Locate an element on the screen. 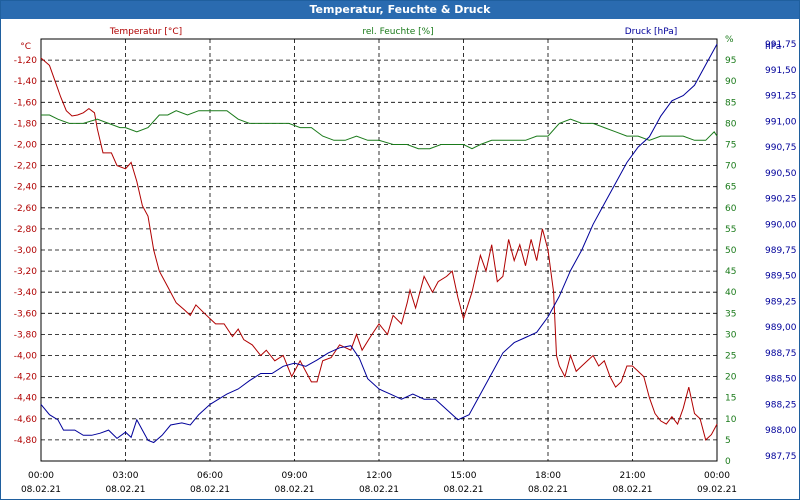 The height and width of the screenshot is (500, 800). left-tick-label: -2,20 is located at coordinates (26, 167).